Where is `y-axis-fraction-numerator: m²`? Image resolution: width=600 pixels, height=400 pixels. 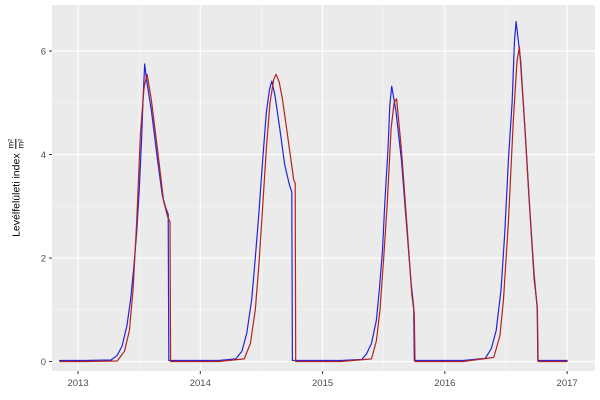 y-axis-fraction-numerator: m² is located at coordinates (11, 144).